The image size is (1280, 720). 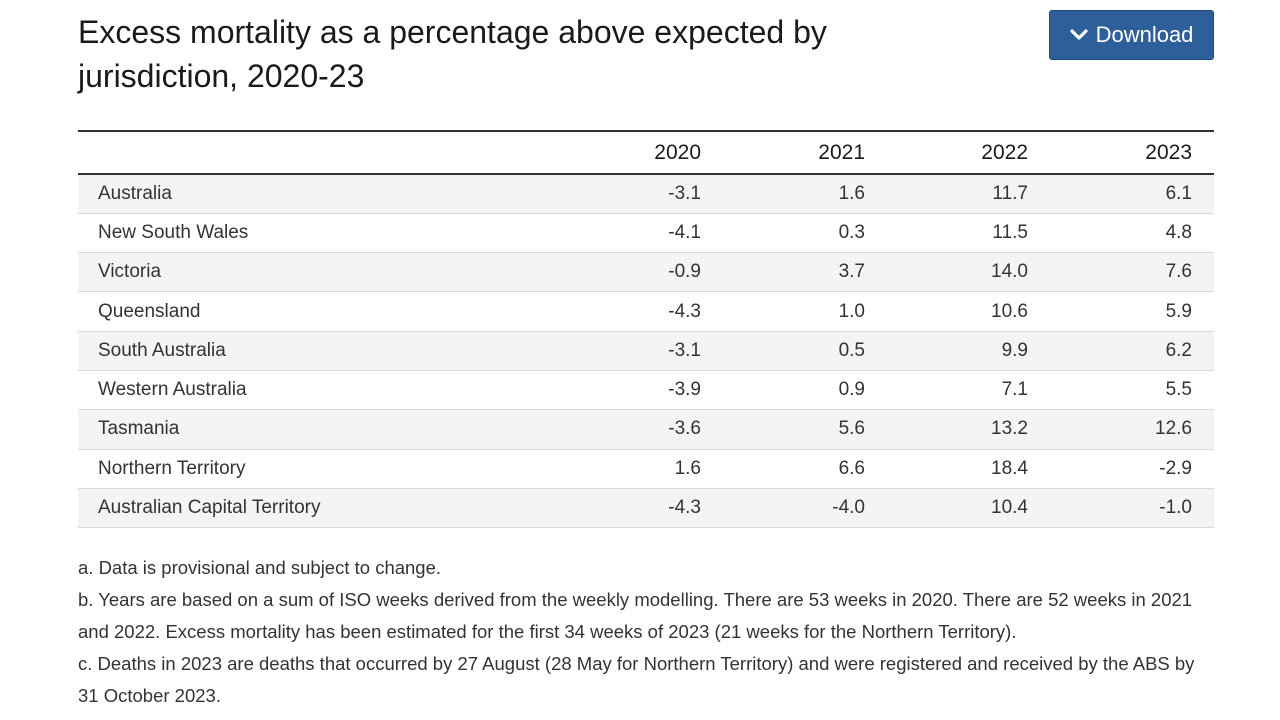 I want to click on download-button: Download, so click(x=1131, y=35).